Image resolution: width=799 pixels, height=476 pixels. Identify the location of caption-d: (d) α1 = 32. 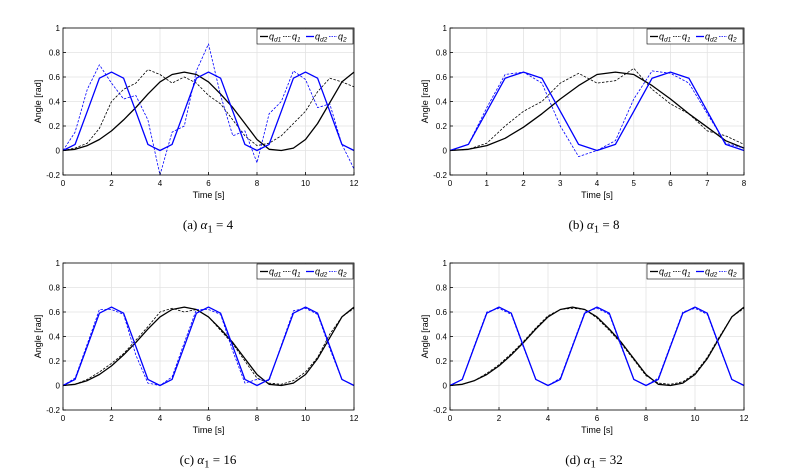
(594, 461).